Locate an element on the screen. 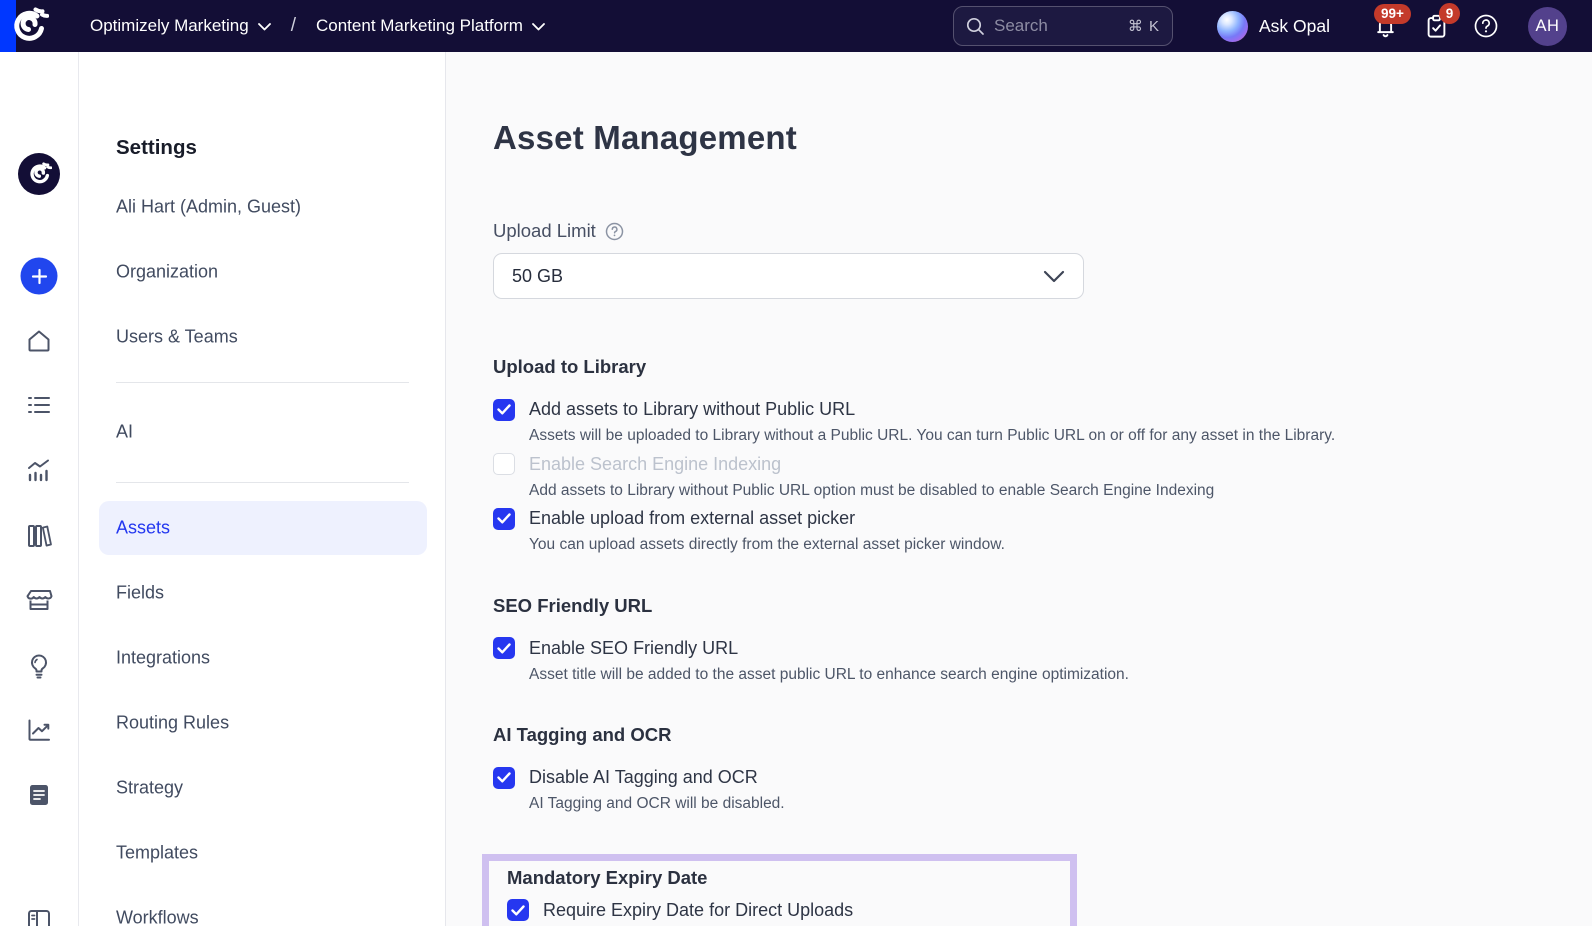  tasks-button: 9 is located at coordinates (1441, 21).